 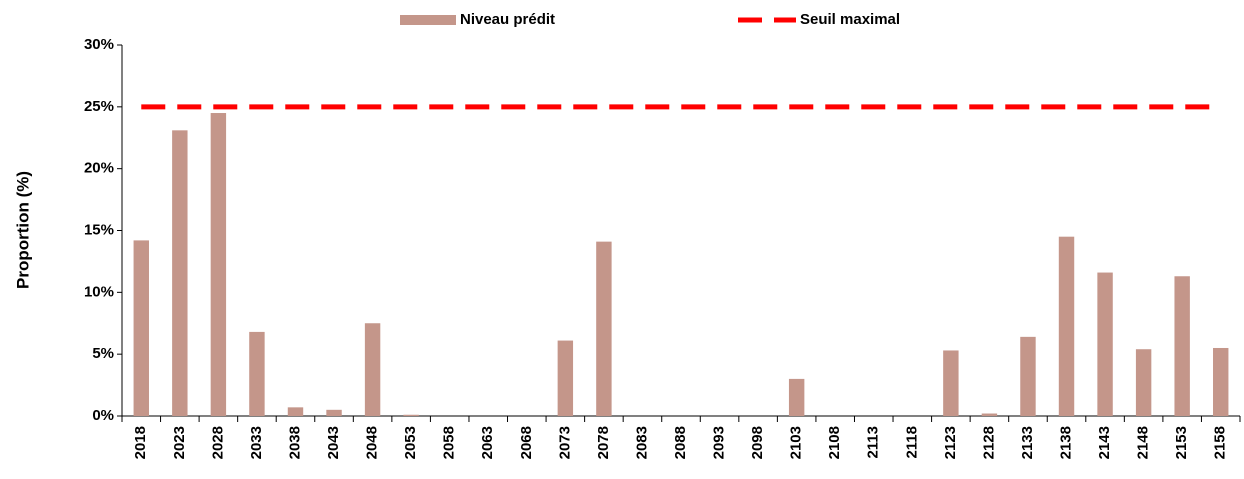 What do you see at coordinates (428, 20) in the screenshot?
I see `legend-swatch` at bounding box center [428, 20].